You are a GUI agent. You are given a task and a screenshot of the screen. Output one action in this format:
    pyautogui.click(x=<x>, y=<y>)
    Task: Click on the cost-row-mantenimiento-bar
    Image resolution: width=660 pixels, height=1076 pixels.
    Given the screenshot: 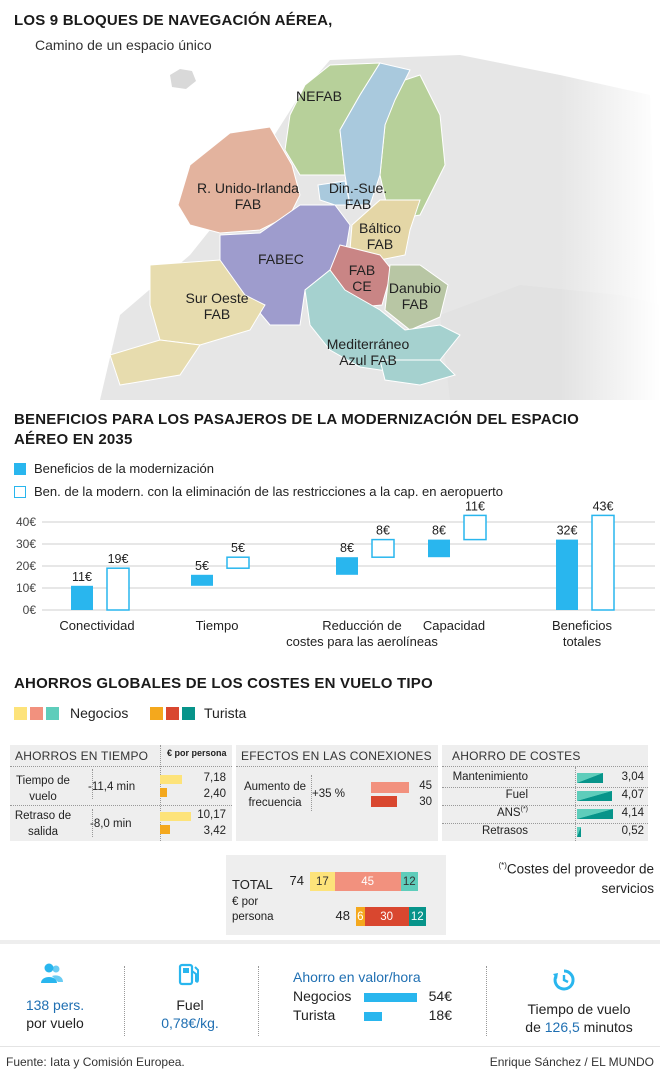 What is the action you would take?
    pyautogui.click(x=590, y=778)
    